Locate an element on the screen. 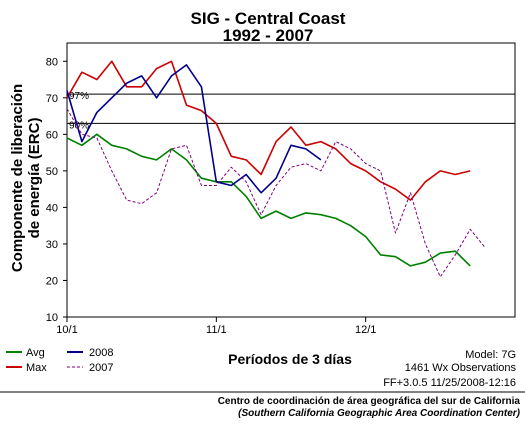 The height and width of the screenshot is (425, 525). observations-label: 1461 Wx Observations is located at coordinates (461, 368).